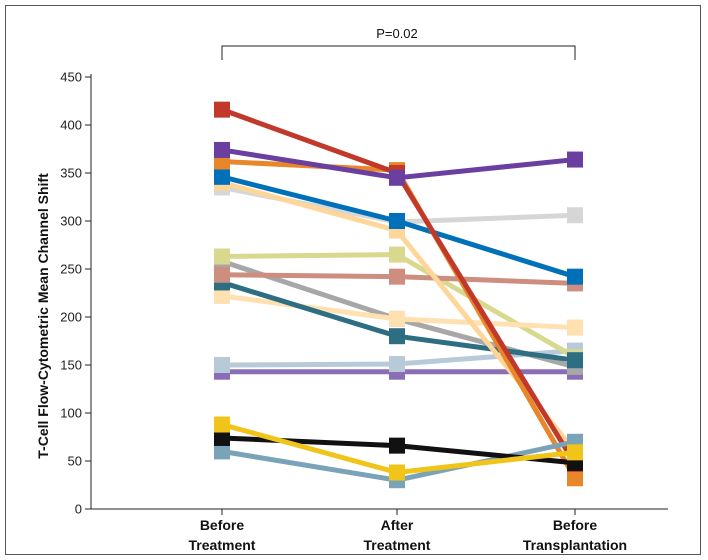 This screenshot has height=560, width=708. Describe the element at coordinates (71, 173) in the screenshot. I see `y-tick-label: 350` at that location.